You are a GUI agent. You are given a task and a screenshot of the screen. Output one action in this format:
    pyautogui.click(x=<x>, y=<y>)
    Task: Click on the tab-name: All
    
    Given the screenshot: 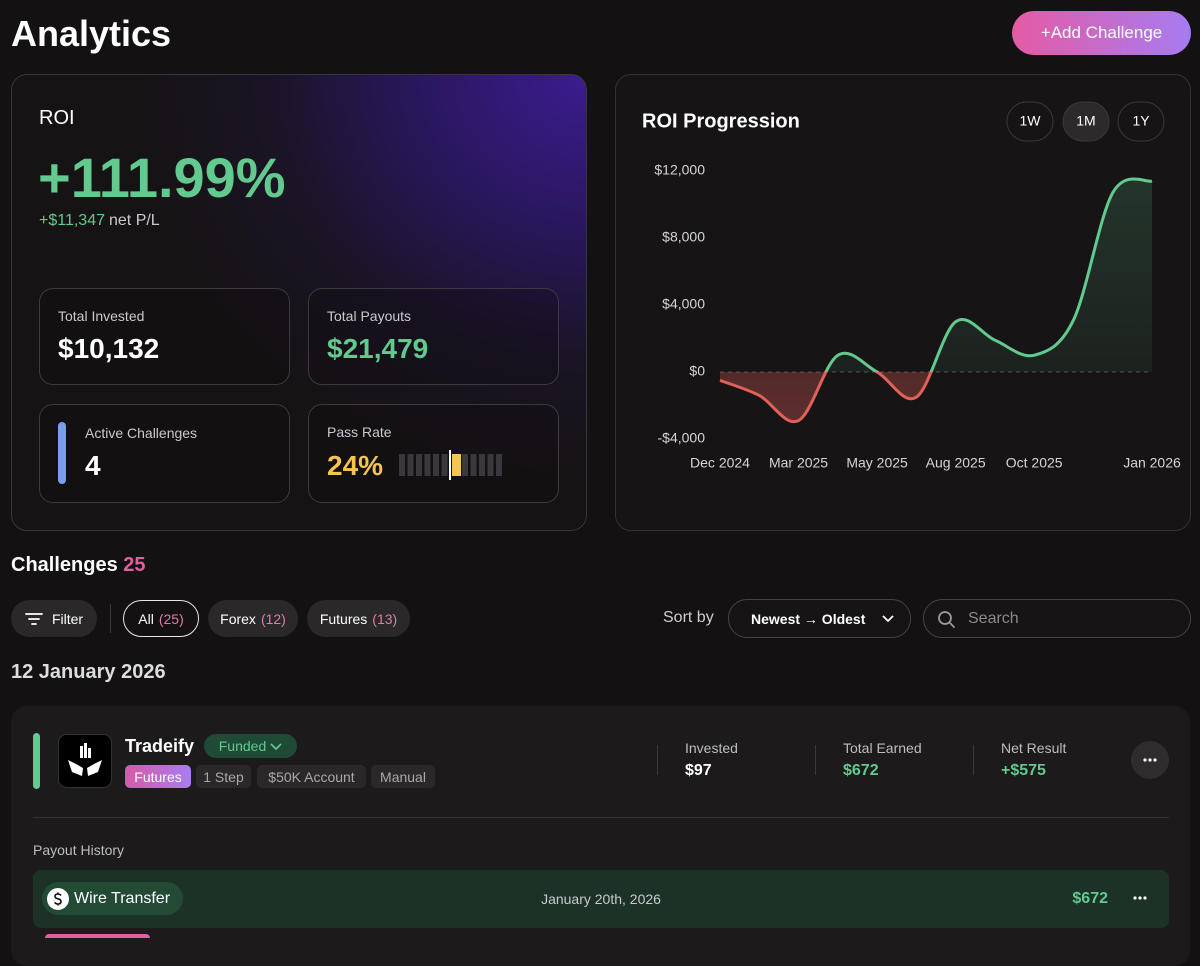 What is the action you would take?
    pyautogui.click(x=146, y=618)
    